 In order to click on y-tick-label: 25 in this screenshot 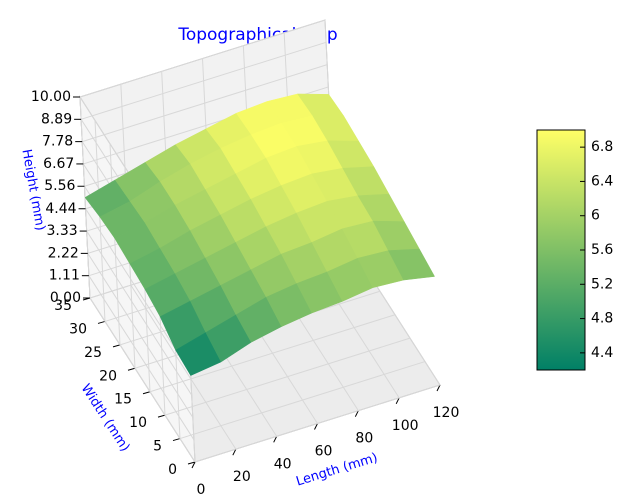, I will do `click(93, 353)`.